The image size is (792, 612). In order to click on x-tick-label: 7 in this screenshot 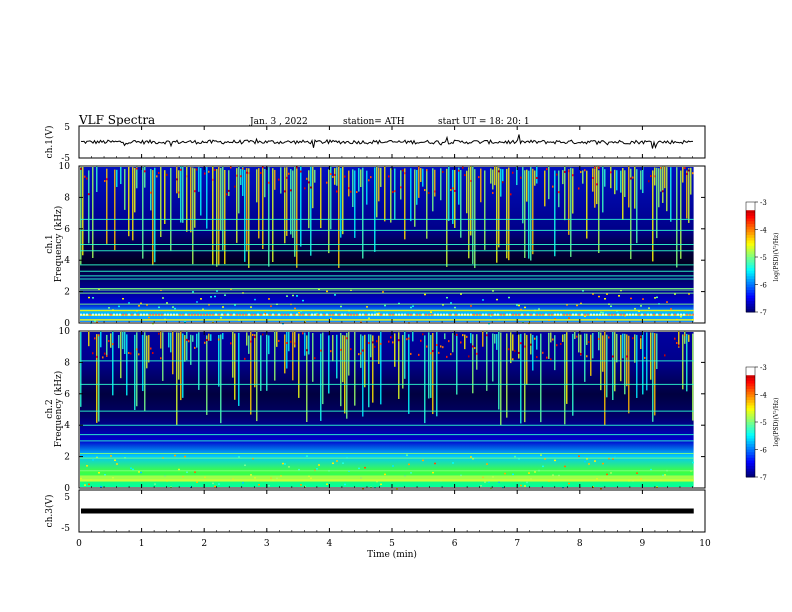, I will do `click(517, 544)`.